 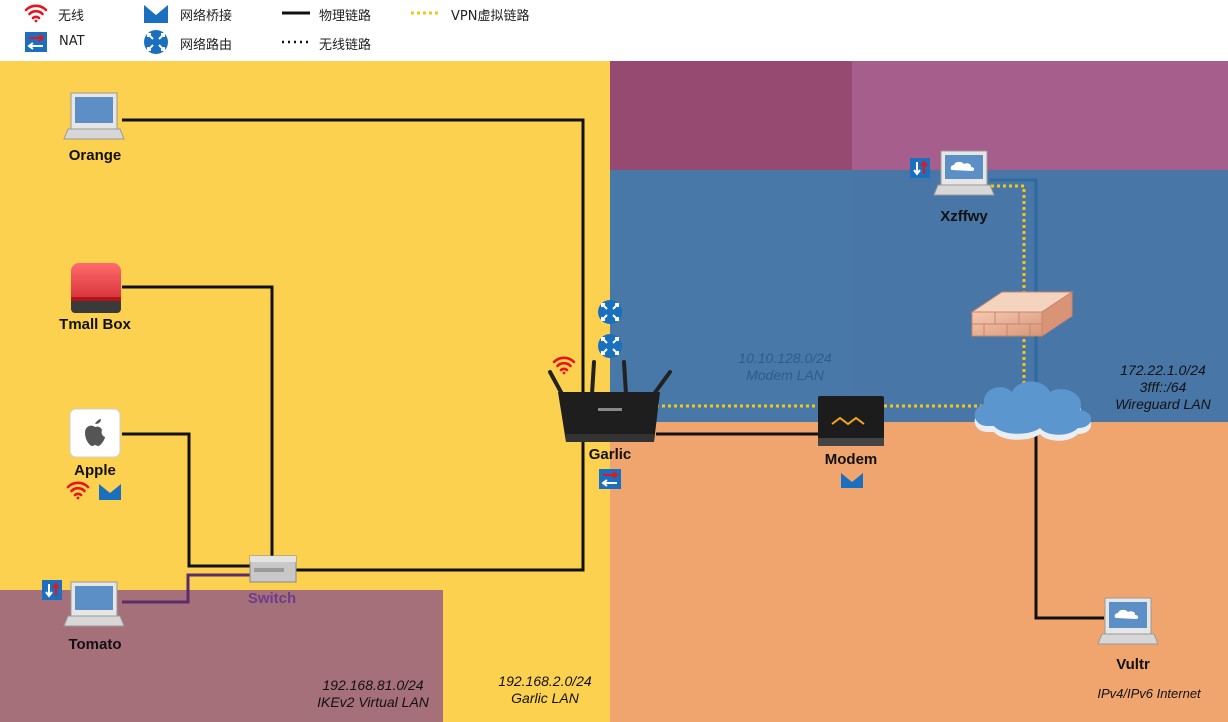 What do you see at coordinates (206, 16) in the screenshot?
I see `legend-bridge-label: 网络桥接` at bounding box center [206, 16].